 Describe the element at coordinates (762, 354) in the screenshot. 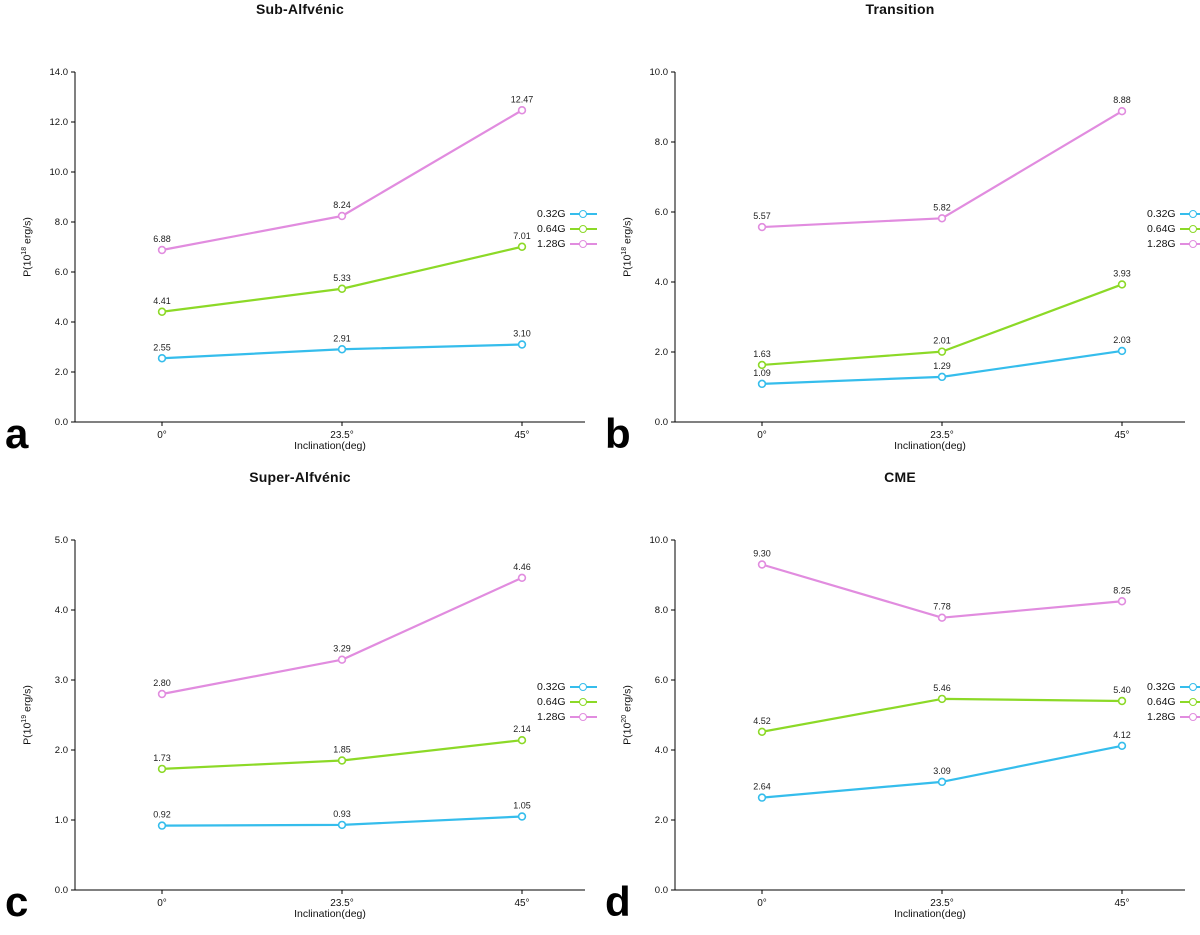

I see `data-label: 1.63` at that location.